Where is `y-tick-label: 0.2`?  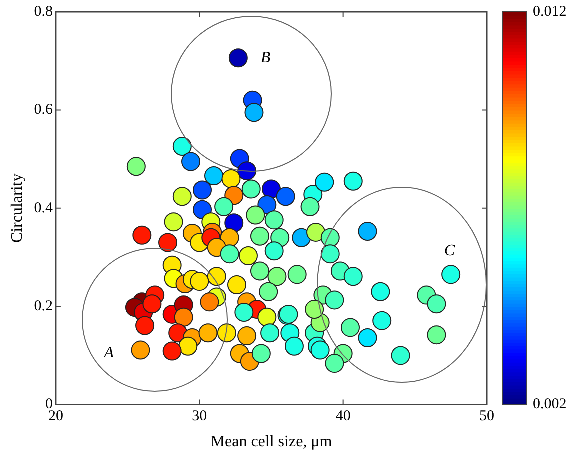 y-tick-label: 0.2 is located at coordinates (43, 306).